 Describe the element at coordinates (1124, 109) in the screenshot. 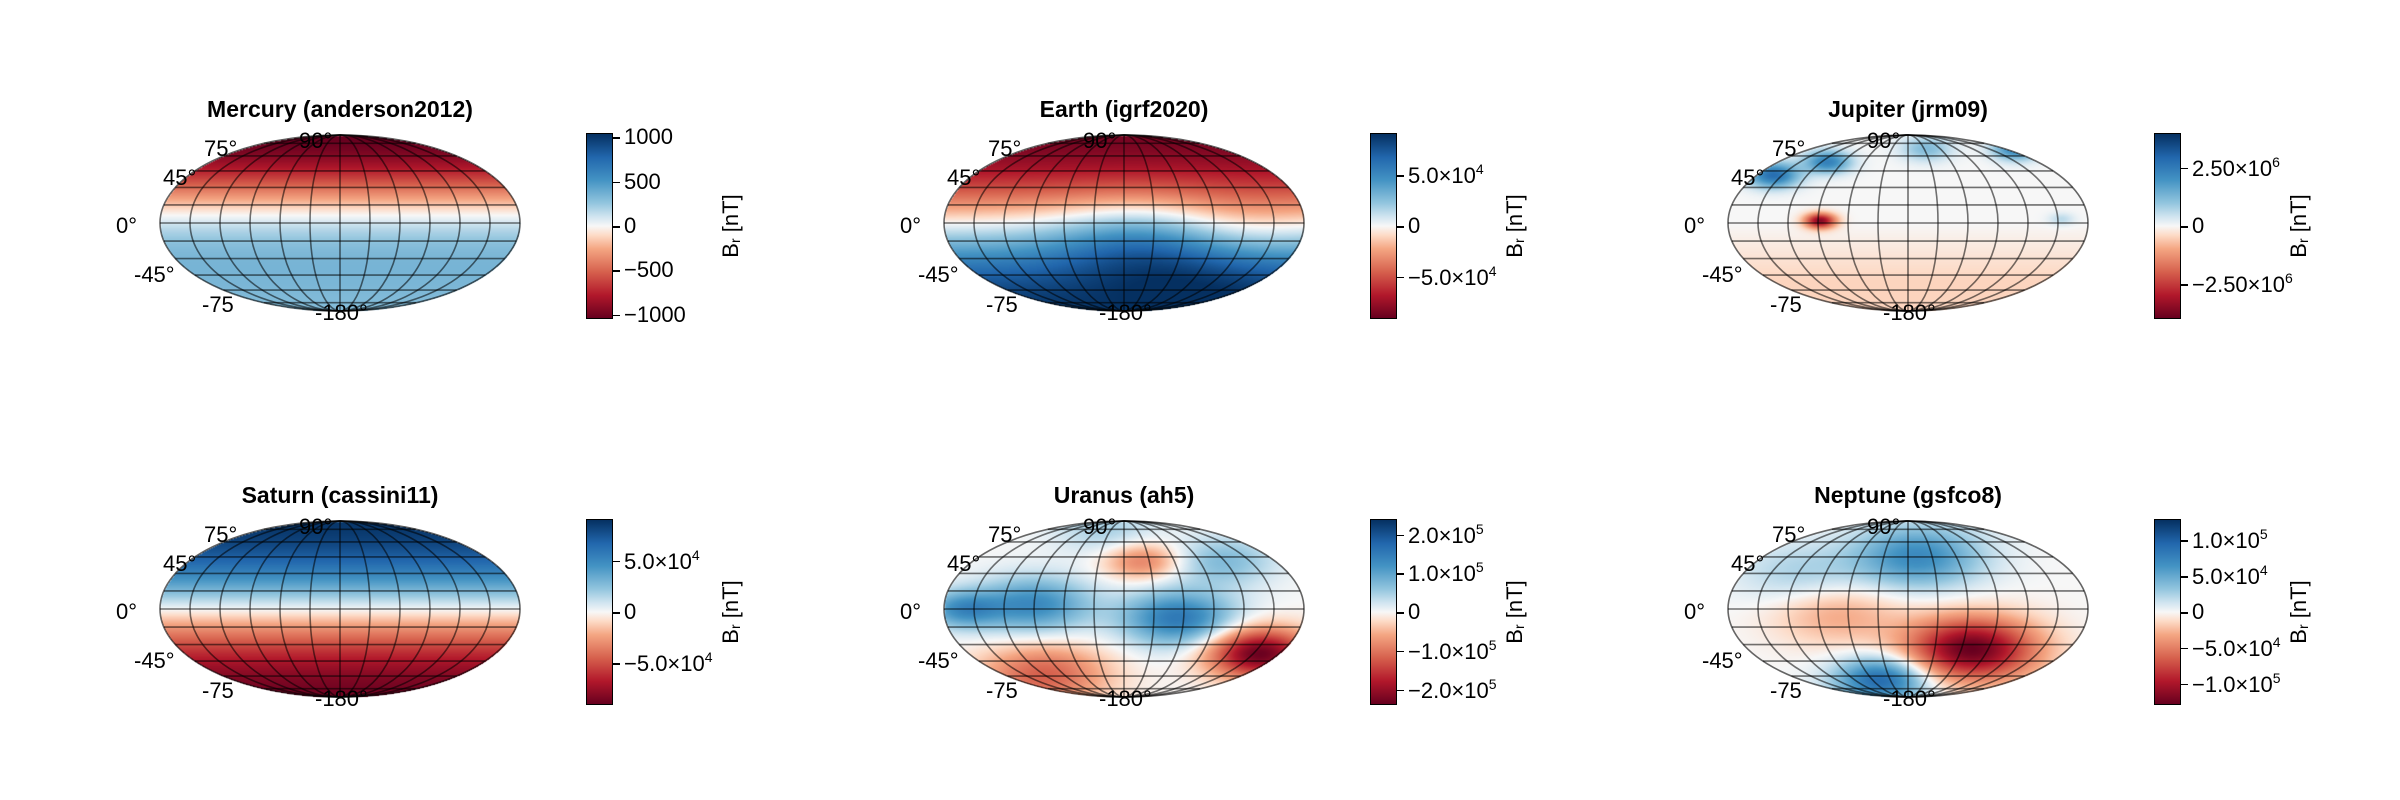

I see `panel-title: Earth (igrf2020)` at that location.